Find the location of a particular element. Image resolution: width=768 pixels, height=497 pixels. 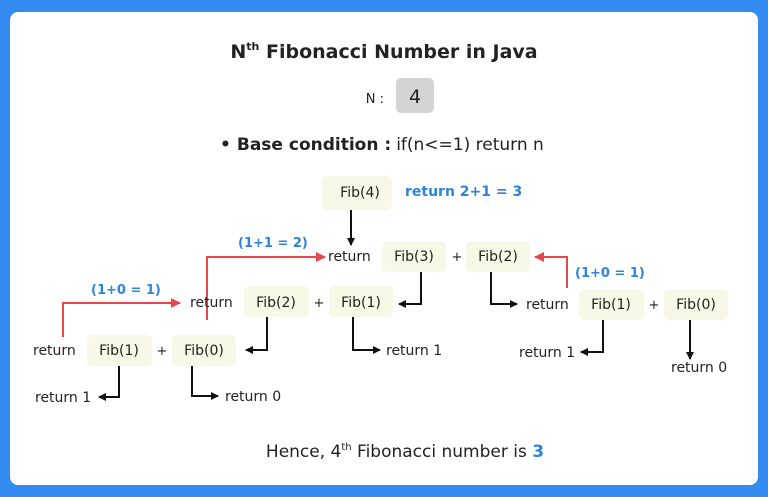

node-fib4 is located at coordinates (357, 193).